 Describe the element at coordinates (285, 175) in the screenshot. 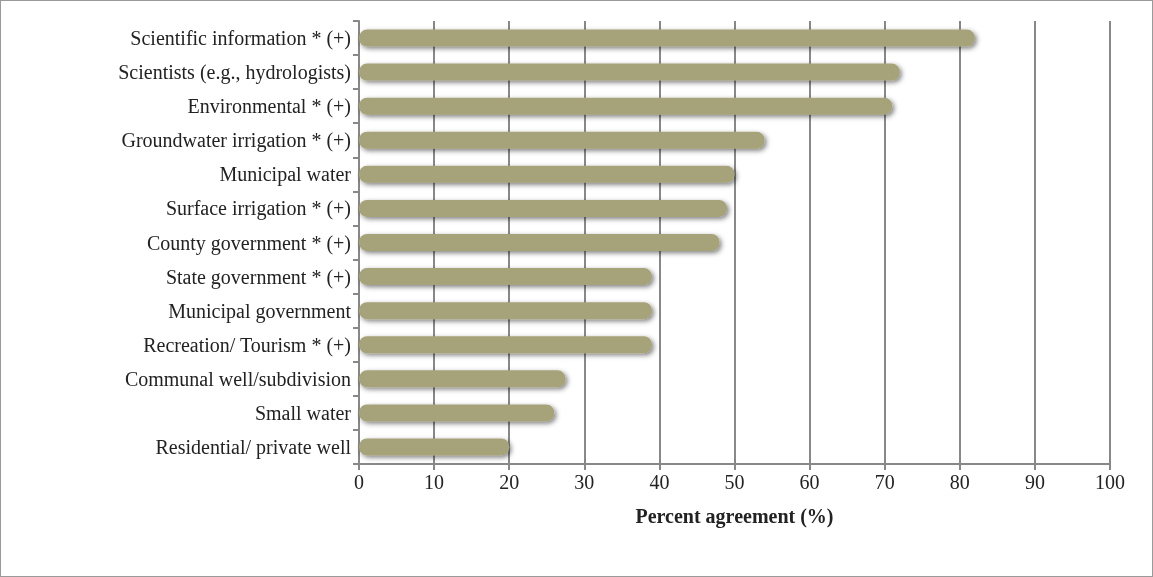

I see `y-tick-label: Municipal water` at that location.